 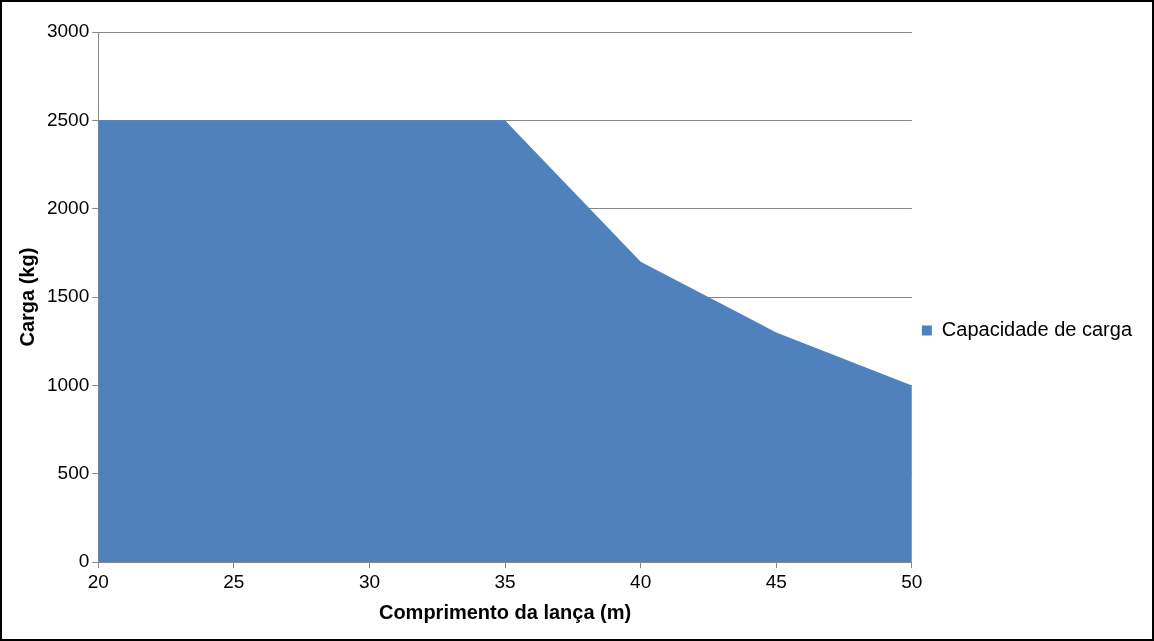 What do you see at coordinates (776, 581) in the screenshot?
I see `x-tick-label: 45` at bounding box center [776, 581].